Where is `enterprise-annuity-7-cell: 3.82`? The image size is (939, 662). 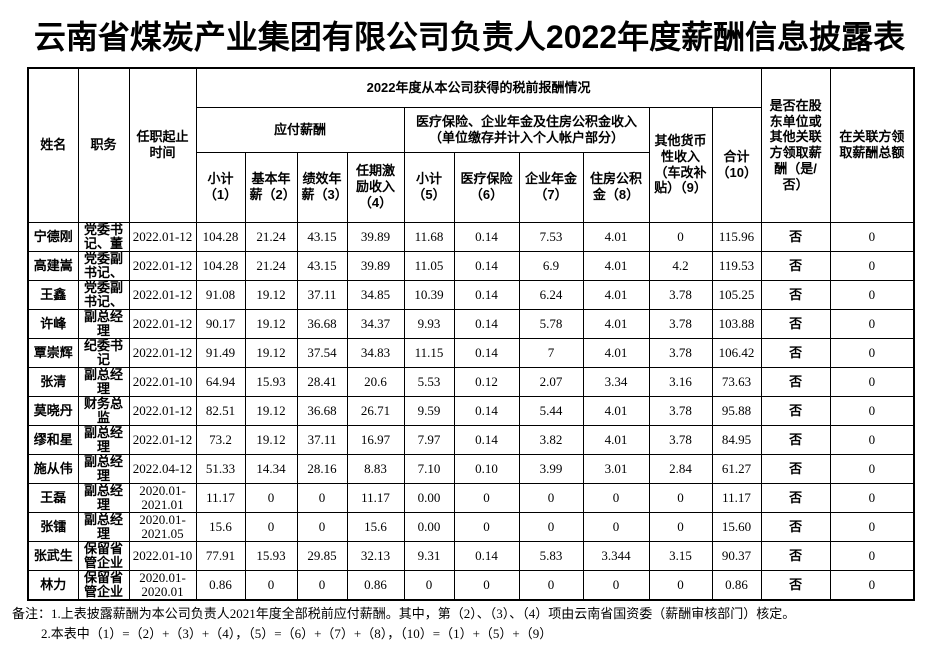 enterprise-annuity-7-cell: 3.82 is located at coordinates (551, 440).